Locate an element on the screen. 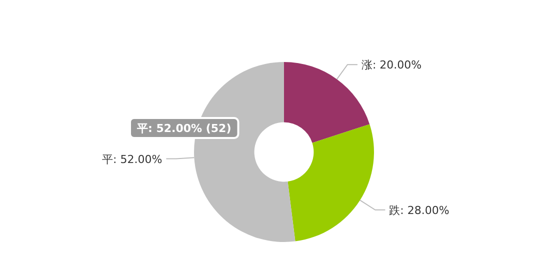 The height and width of the screenshot is (280, 541). slice-label: 平: 52.00% is located at coordinates (132, 159).